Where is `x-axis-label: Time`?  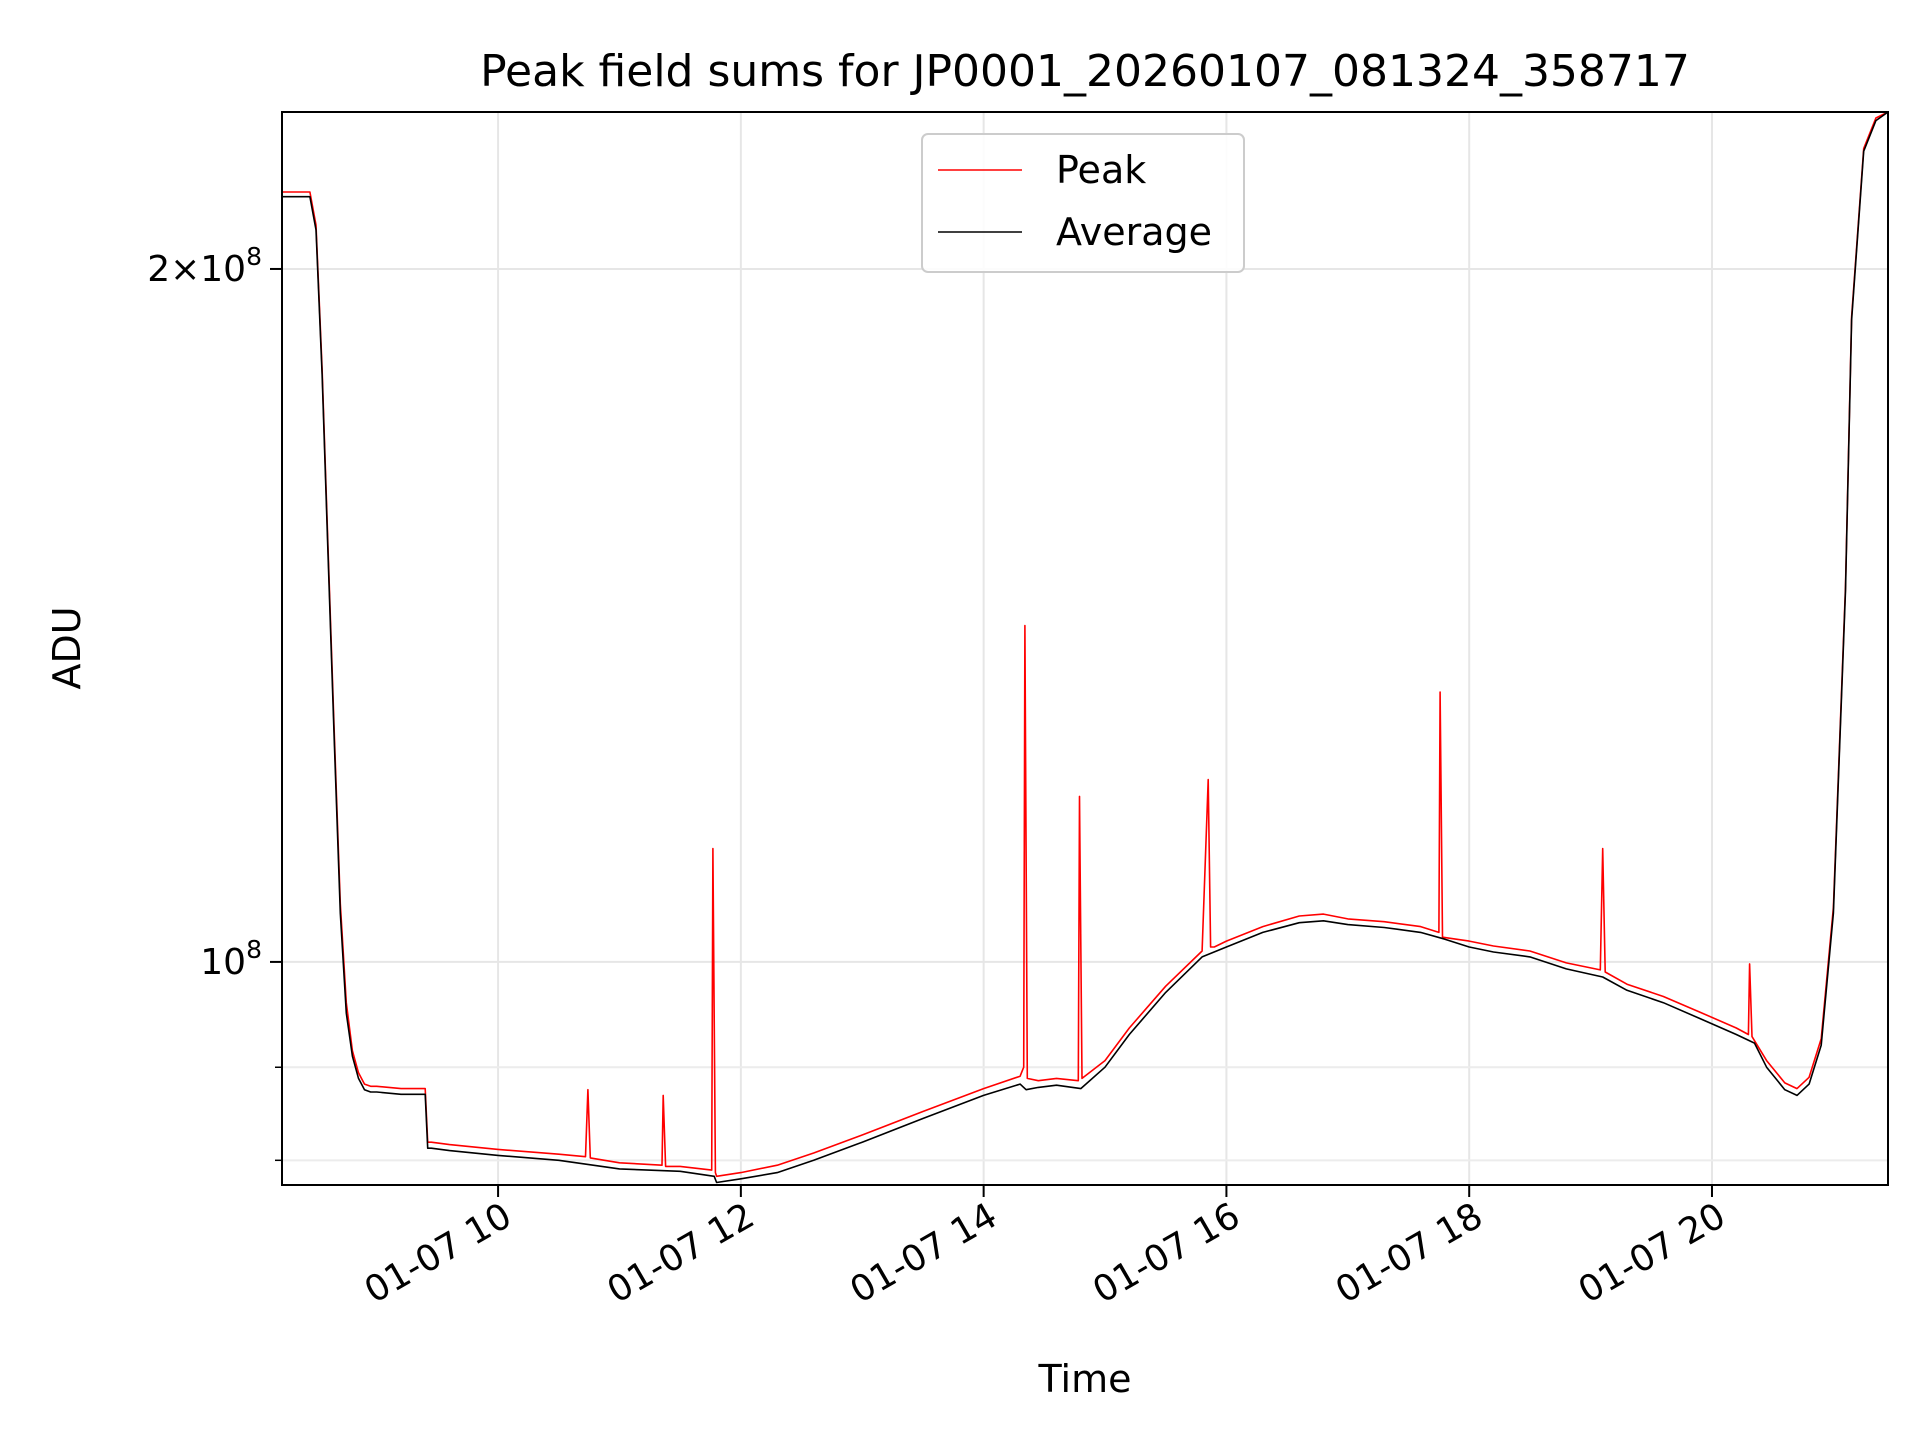 x-axis-label: Time is located at coordinates (1085, 1379).